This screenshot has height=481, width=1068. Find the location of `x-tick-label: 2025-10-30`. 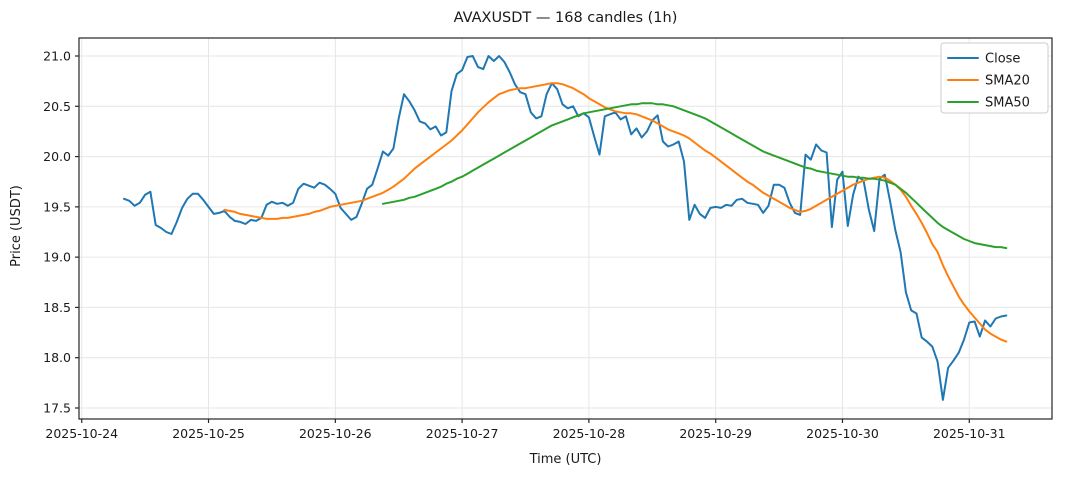

x-tick-label: 2025-10-30 is located at coordinates (842, 433).